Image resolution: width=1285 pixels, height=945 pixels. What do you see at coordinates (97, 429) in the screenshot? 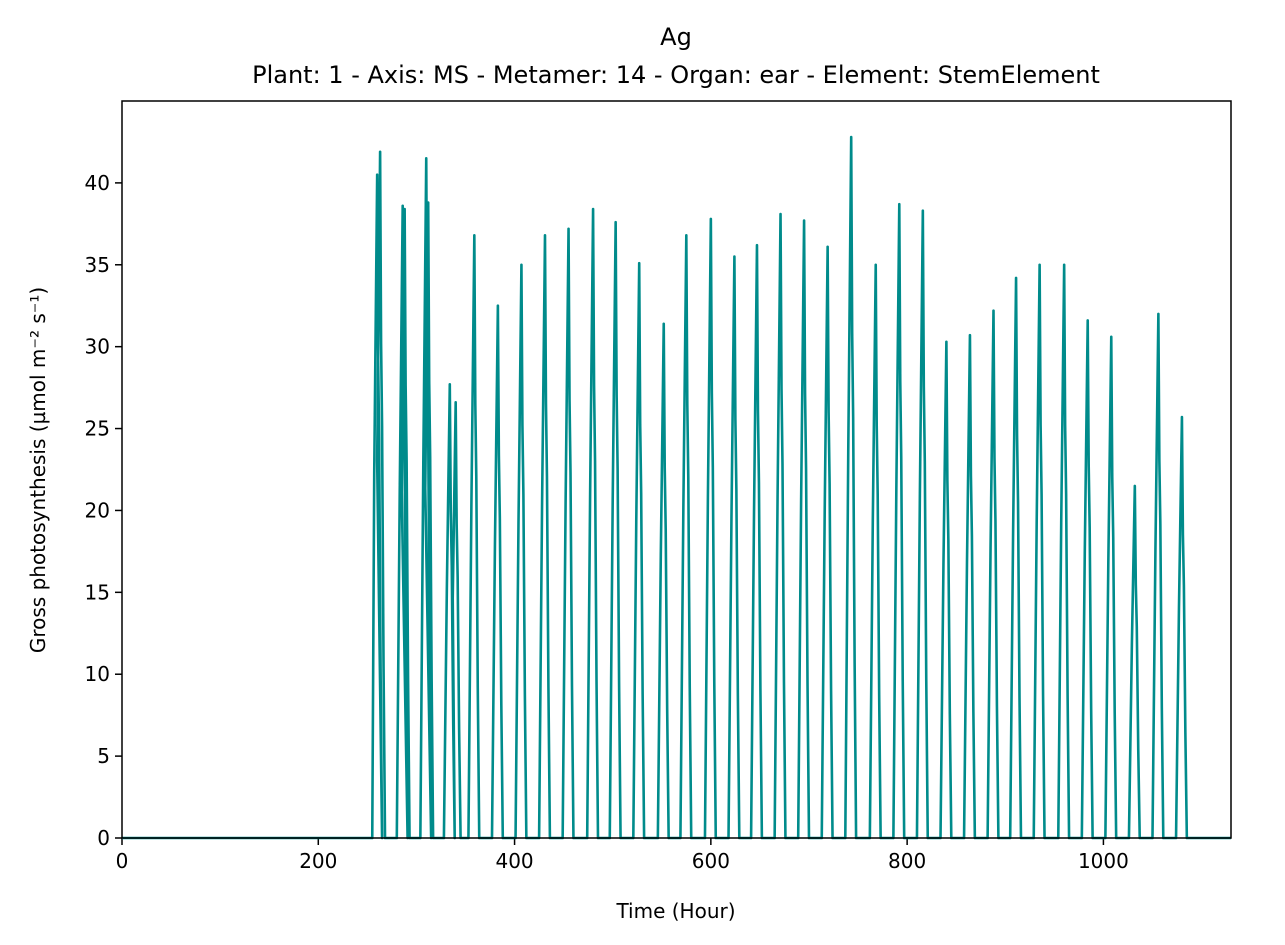
I see `y-tick-label: 25` at bounding box center [97, 429].